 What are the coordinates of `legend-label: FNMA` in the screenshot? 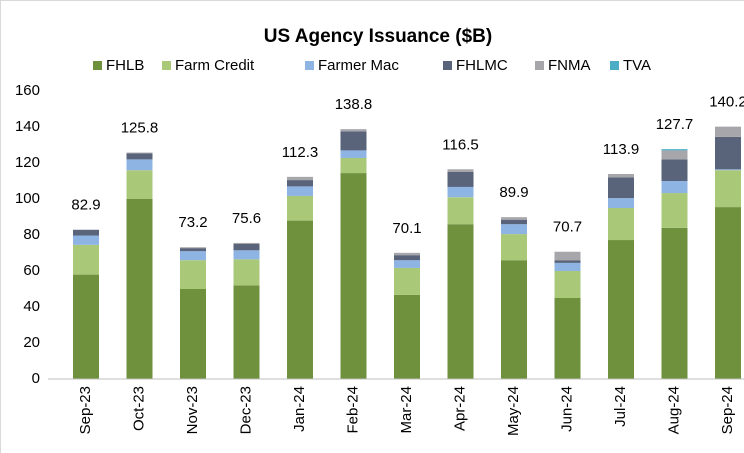 It's located at (569, 65).